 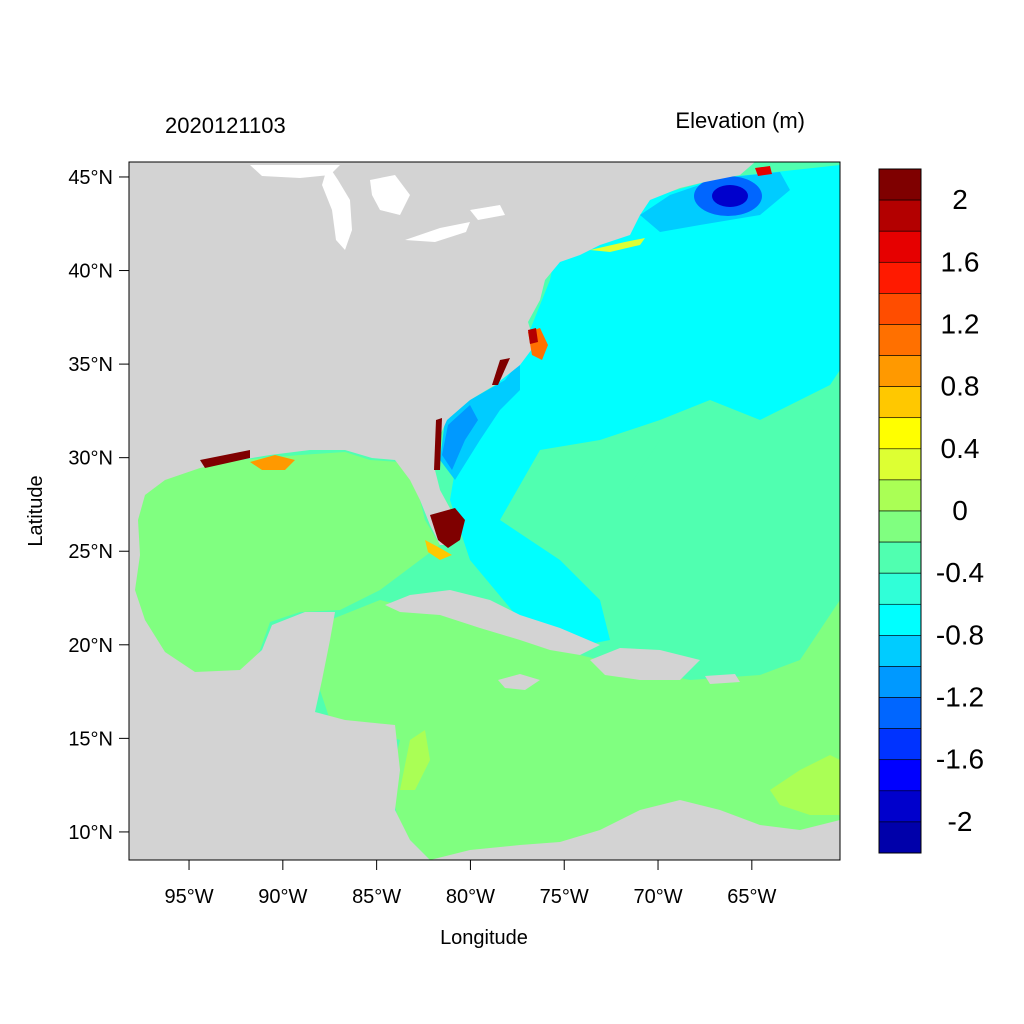 I want to click on lake-huron, so click(x=390, y=195).